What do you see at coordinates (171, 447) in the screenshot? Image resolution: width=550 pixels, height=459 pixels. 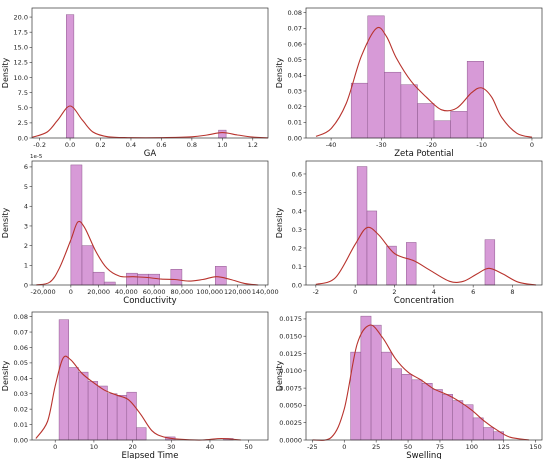 I see `x-tick-label: 30` at bounding box center [171, 447].